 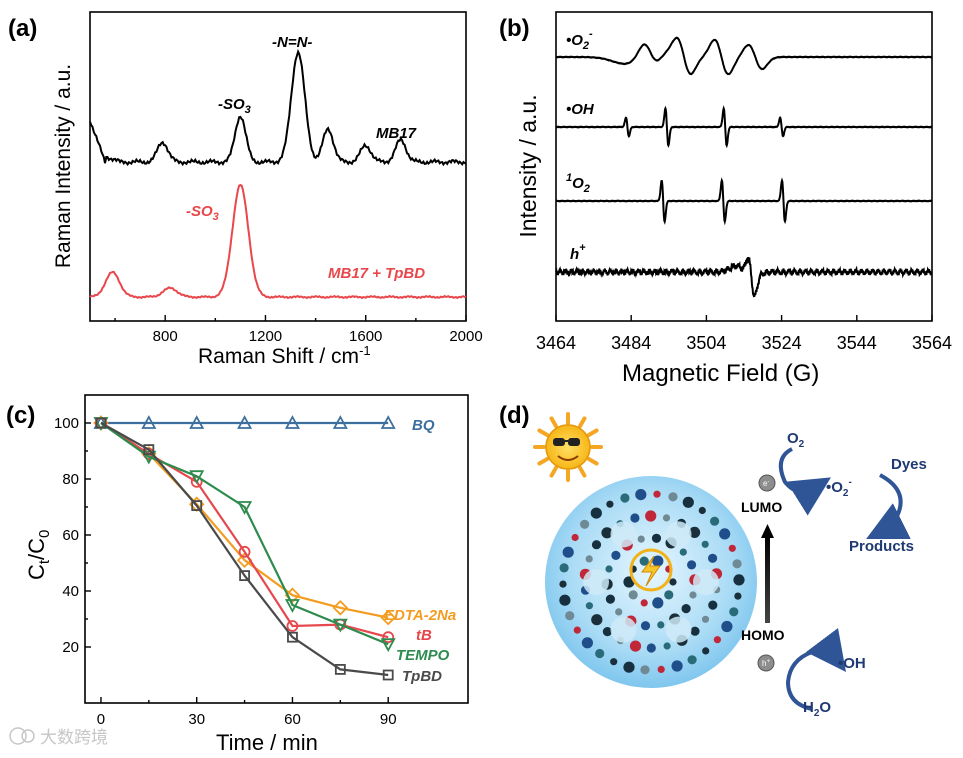 What do you see at coordinates (70, 535) in the screenshot?
I see `panel-c-ytick-label: 60` at bounding box center [70, 535].